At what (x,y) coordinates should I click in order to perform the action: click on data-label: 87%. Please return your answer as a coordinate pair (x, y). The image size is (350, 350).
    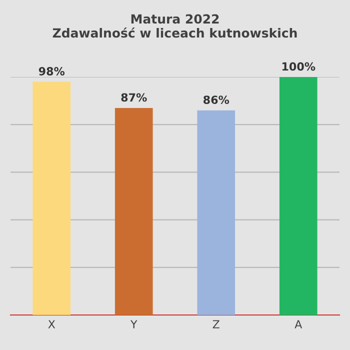
    Looking at the image, I should click on (134, 97).